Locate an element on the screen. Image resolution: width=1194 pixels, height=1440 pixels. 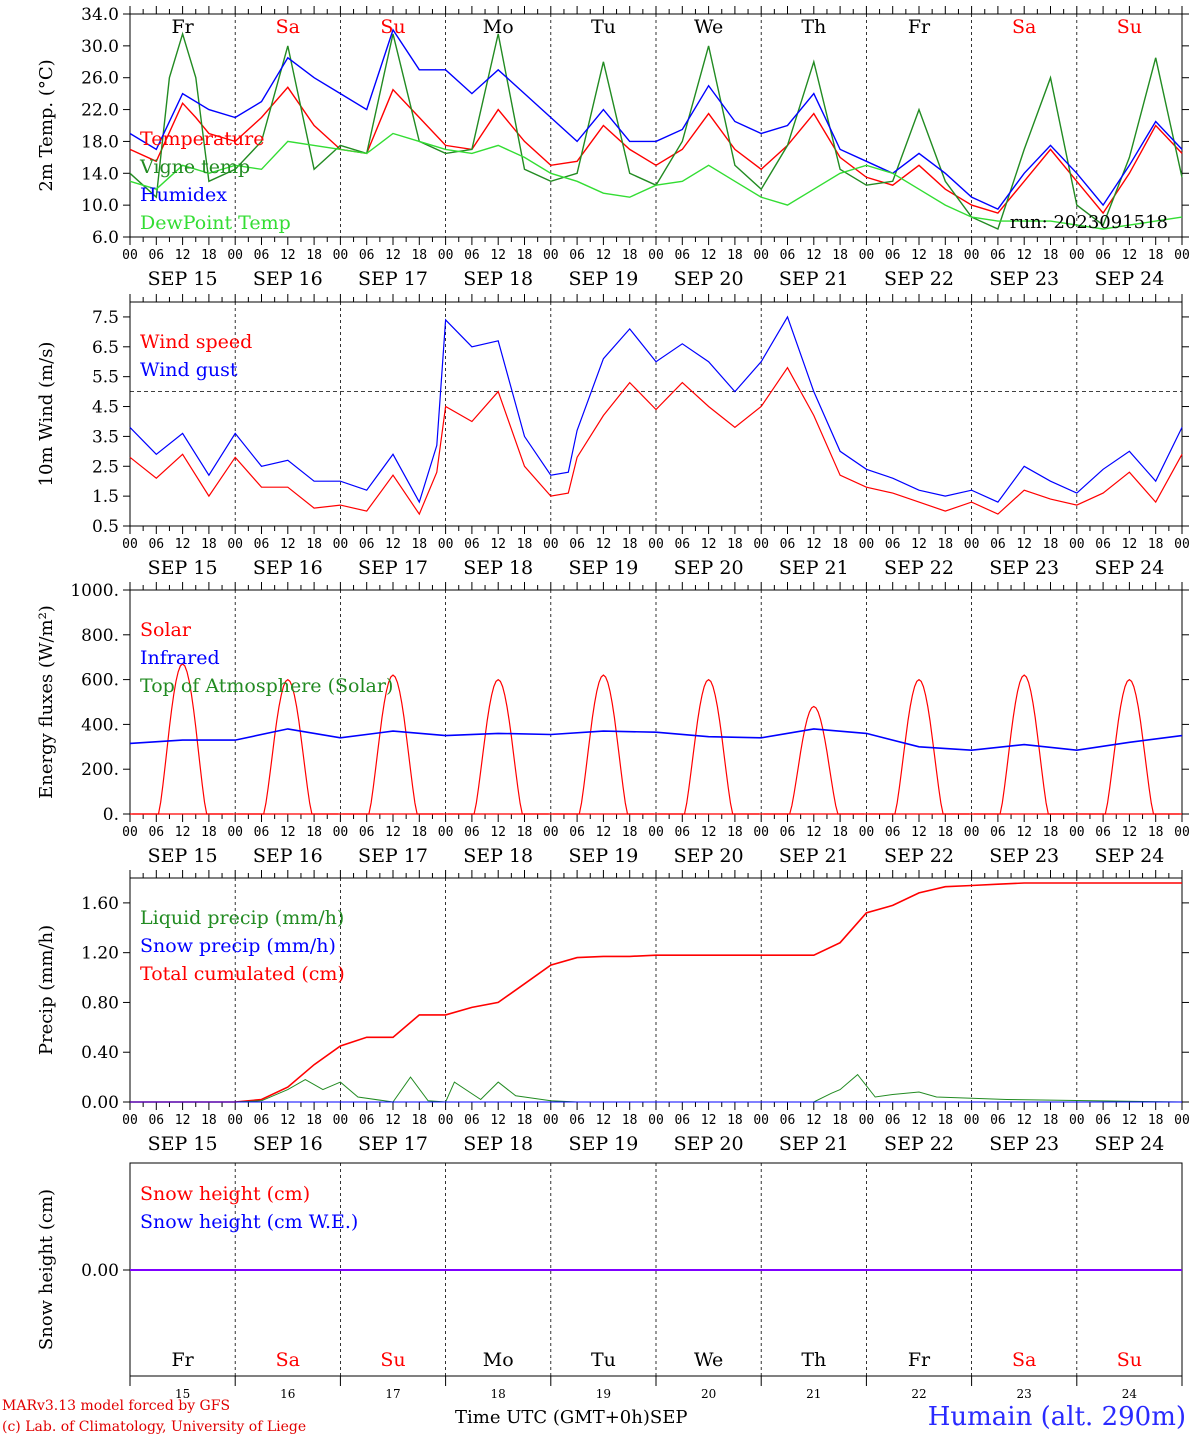
day-number-label: 17 is located at coordinates (392, 1394).